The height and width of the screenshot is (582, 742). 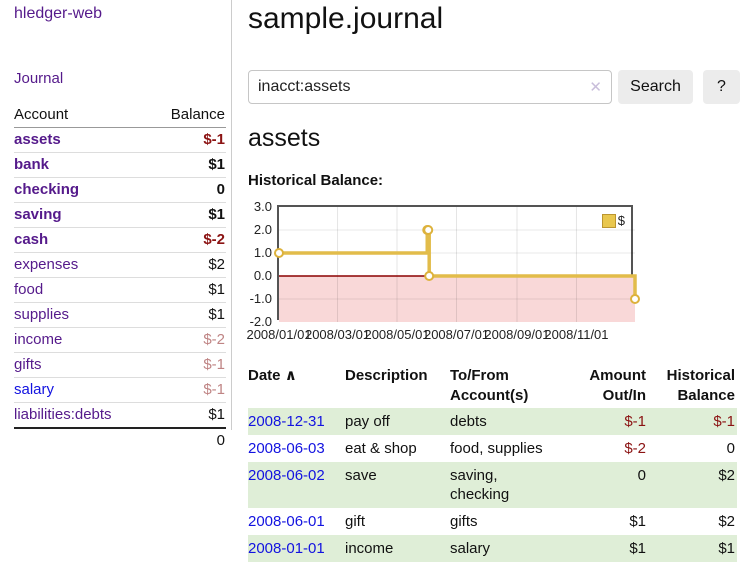 I want to click on transaction-balance: $2, so click(x=726, y=521).